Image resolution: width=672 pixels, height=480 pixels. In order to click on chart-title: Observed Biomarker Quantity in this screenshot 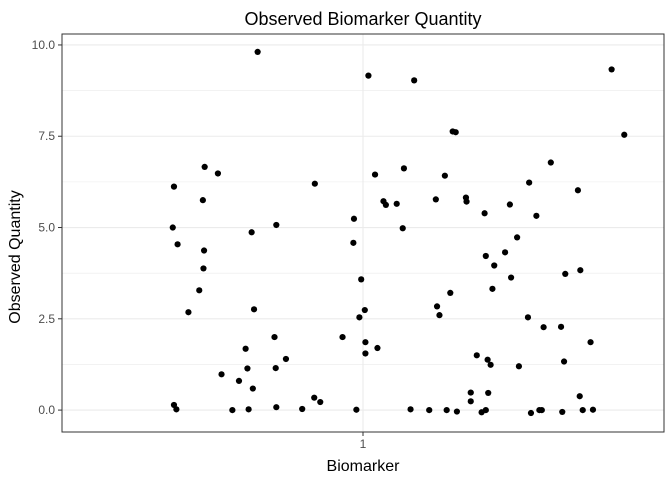, I will do `click(362, 19)`.